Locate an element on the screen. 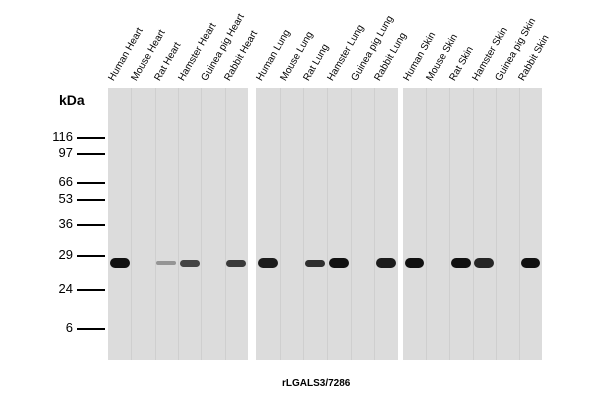 This screenshot has width=611, height=400. mw-marker-label: 24 is located at coordinates (65, 288).